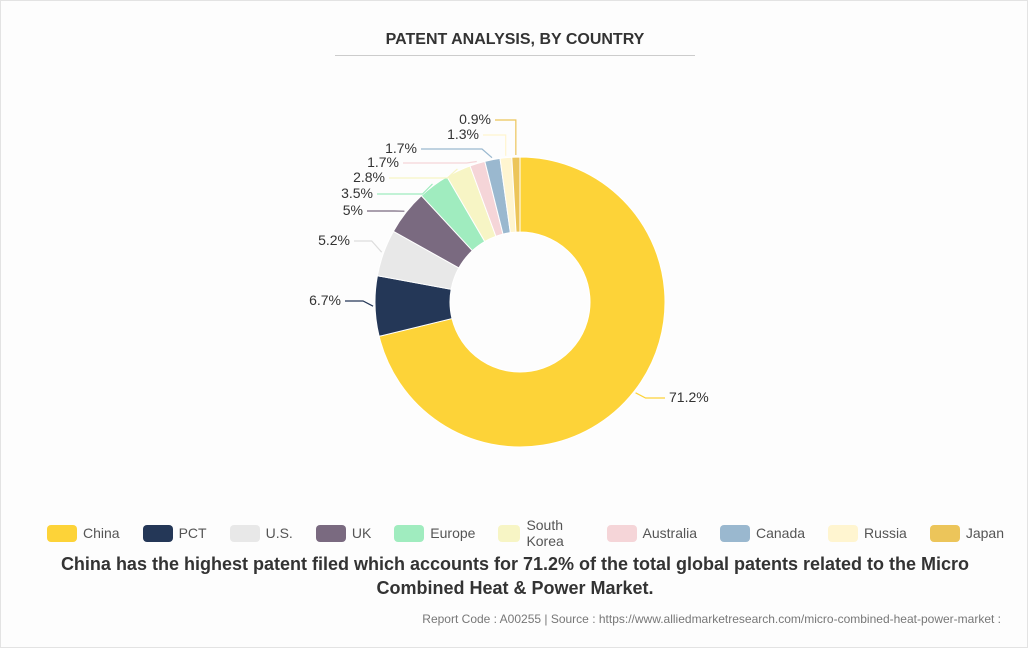  What do you see at coordinates (101, 533) in the screenshot?
I see `legend-label: China` at bounding box center [101, 533].